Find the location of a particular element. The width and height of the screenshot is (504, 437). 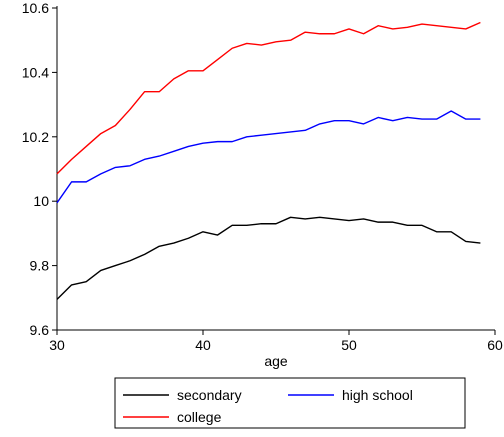

legend-label: college is located at coordinates (199, 417).